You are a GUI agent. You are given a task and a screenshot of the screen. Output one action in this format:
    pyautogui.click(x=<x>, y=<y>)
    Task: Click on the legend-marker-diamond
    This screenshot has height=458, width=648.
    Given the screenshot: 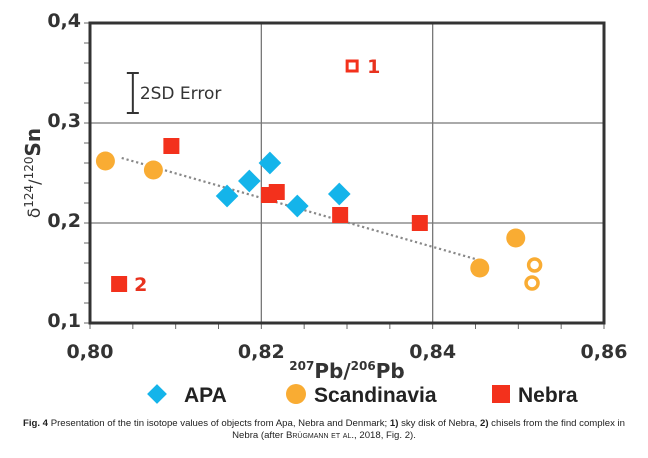 What is the action you would take?
    pyautogui.click(x=157, y=394)
    